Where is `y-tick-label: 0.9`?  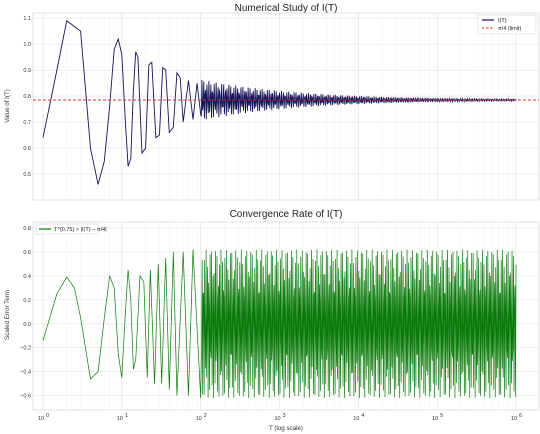 y-tick-label: 0.9 is located at coordinates (27, 71).